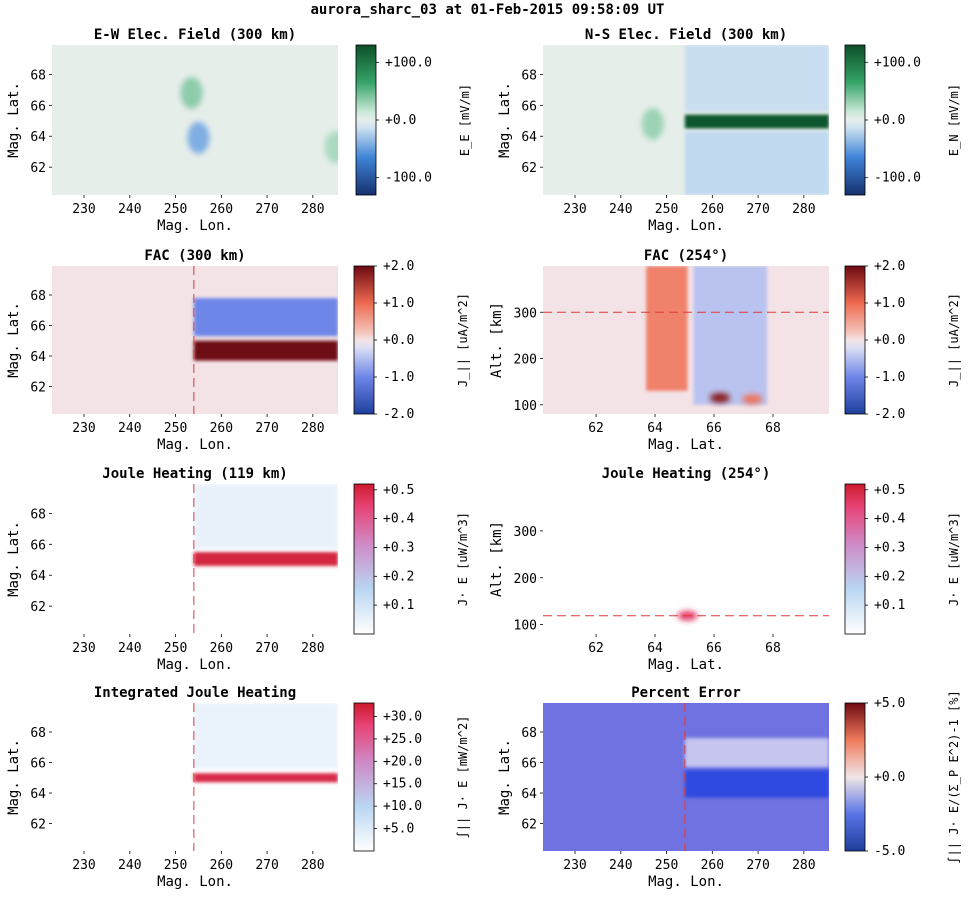 Image resolution: width=975 pixels, height=900 pixels. What do you see at coordinates (525, 406) in the screenshot?
I see `y-tick-label: 100` at bounding box center [525, 406].